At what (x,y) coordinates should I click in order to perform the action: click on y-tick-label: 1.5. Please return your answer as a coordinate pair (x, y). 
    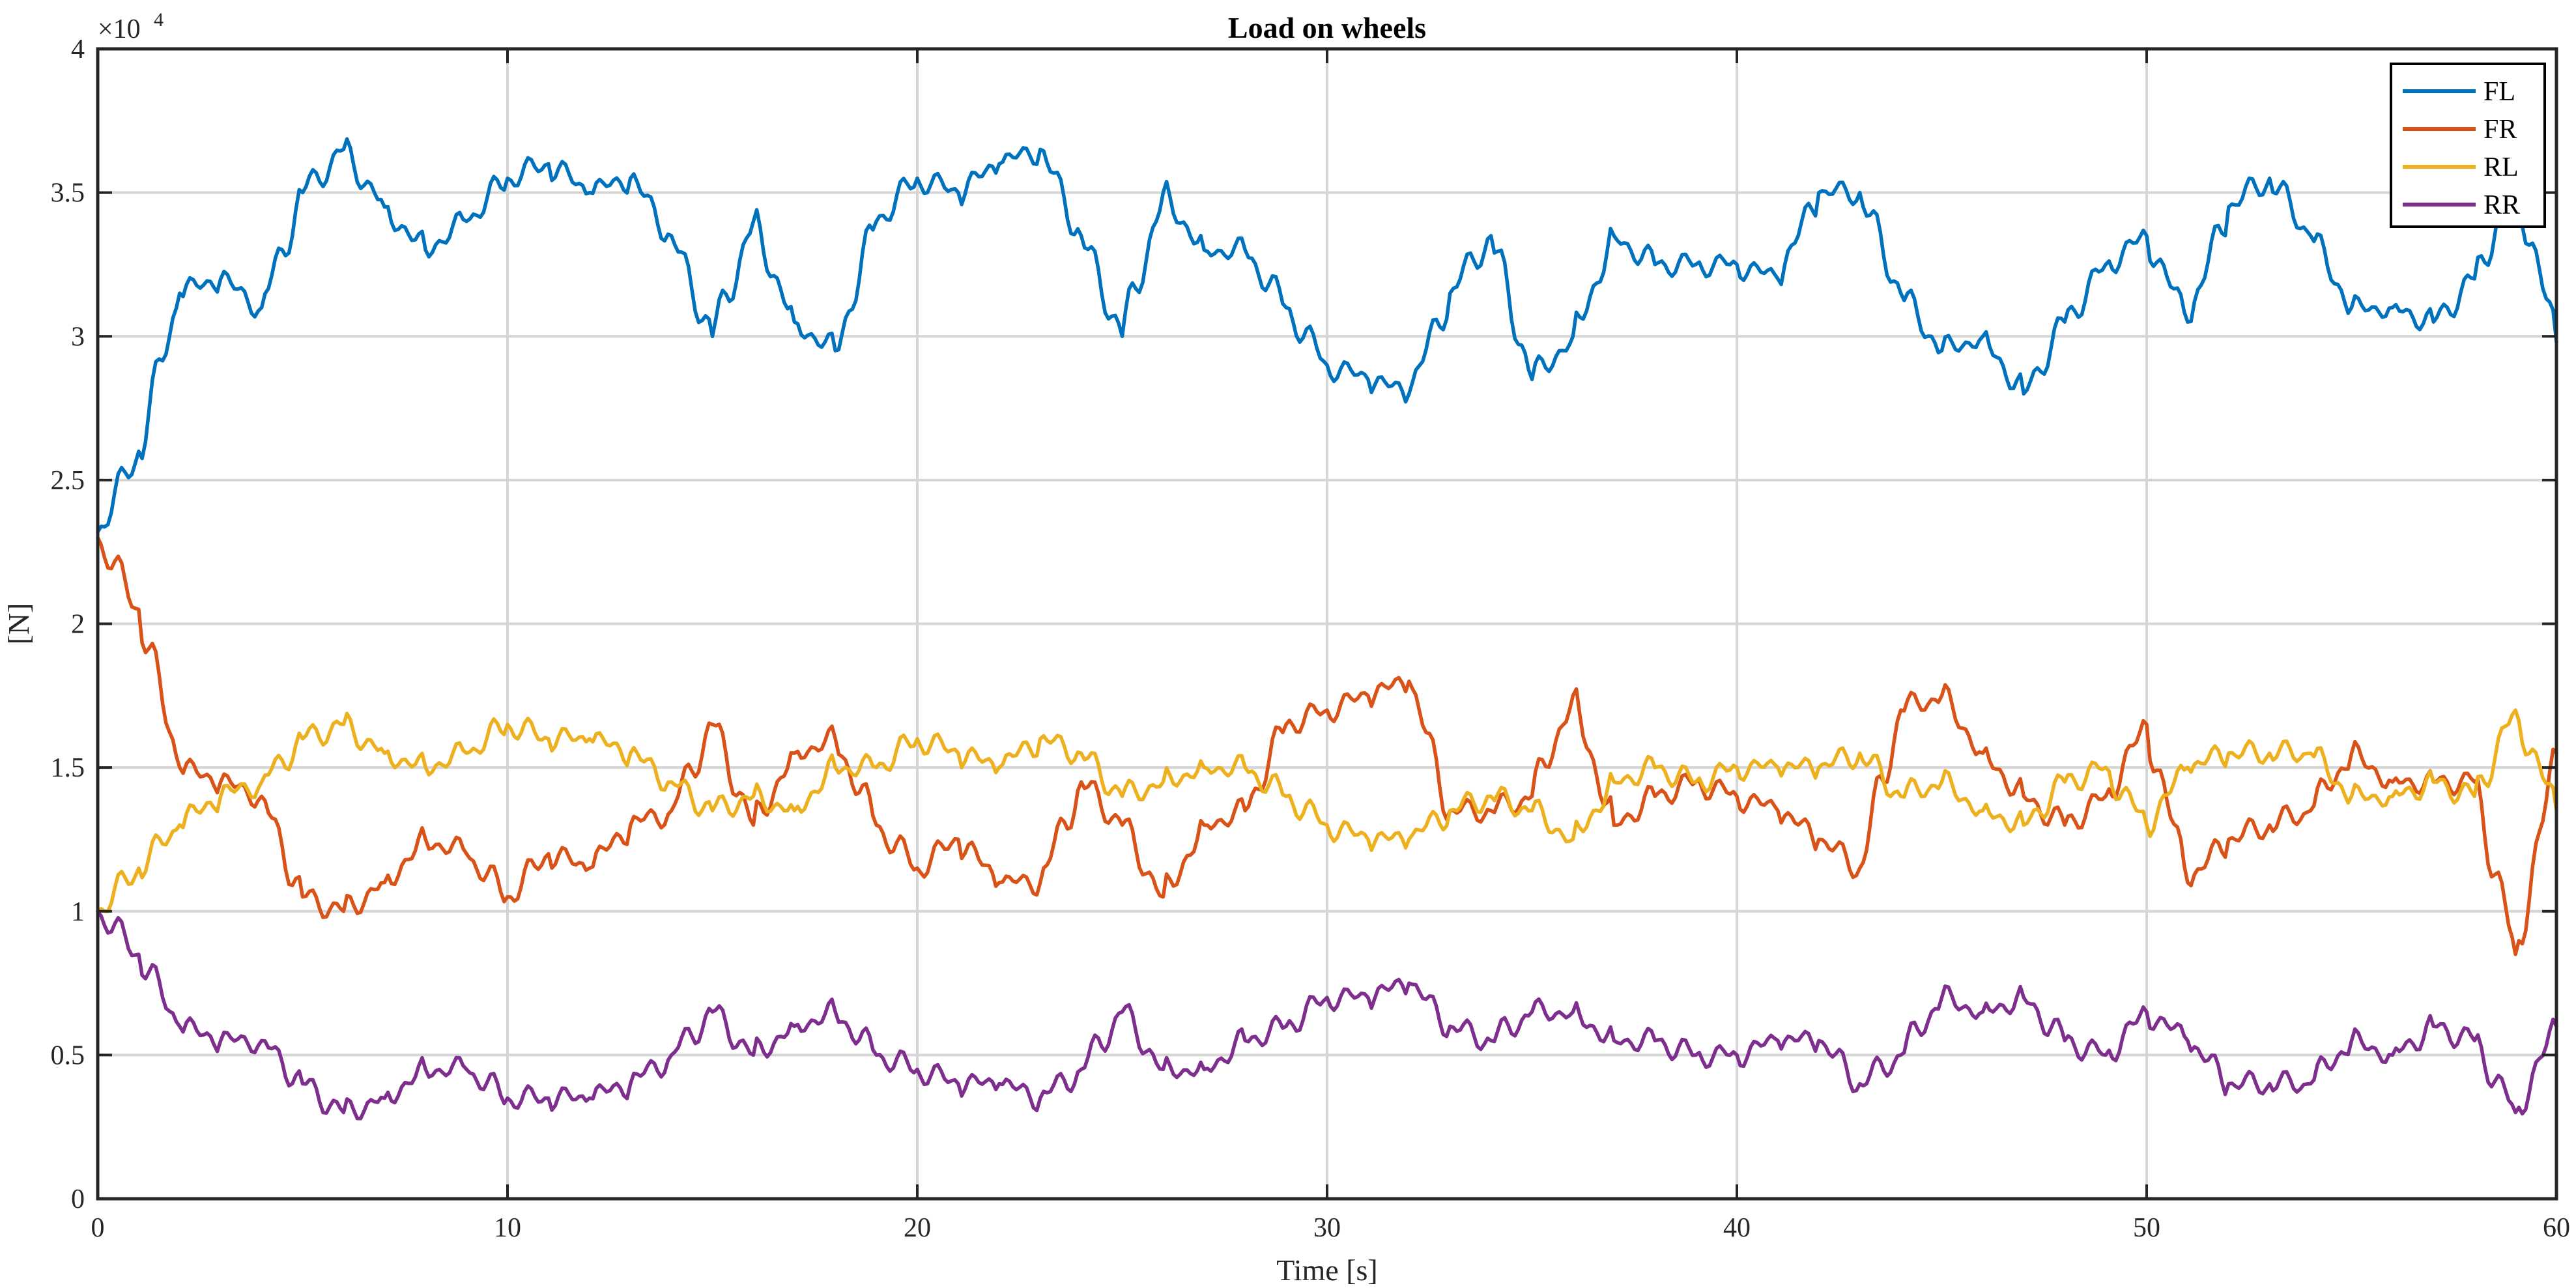
    Looking at the image, I should click on (68, 768).